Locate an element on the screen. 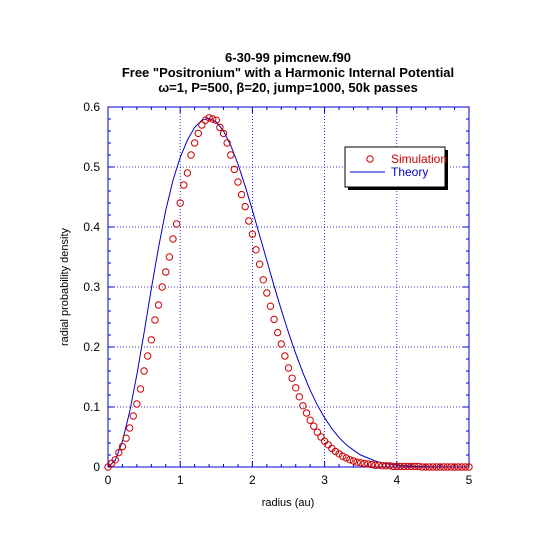 The width and height of the screenshot is (540, 540). y-tick-label: 0.1 is located at coordinates (91, 407).